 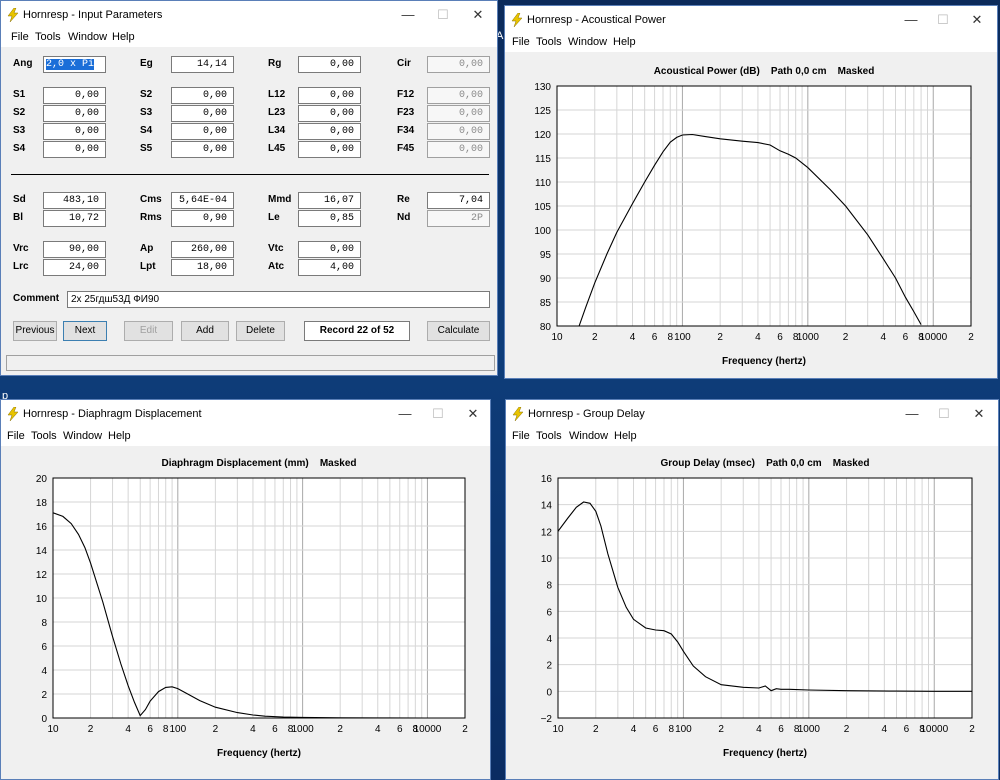 What do you see at coordinates (112, 414) in the screenshot?
I see `window-title: Hornresp - Diaphragm Displacement` at bounding box center [112, 414].